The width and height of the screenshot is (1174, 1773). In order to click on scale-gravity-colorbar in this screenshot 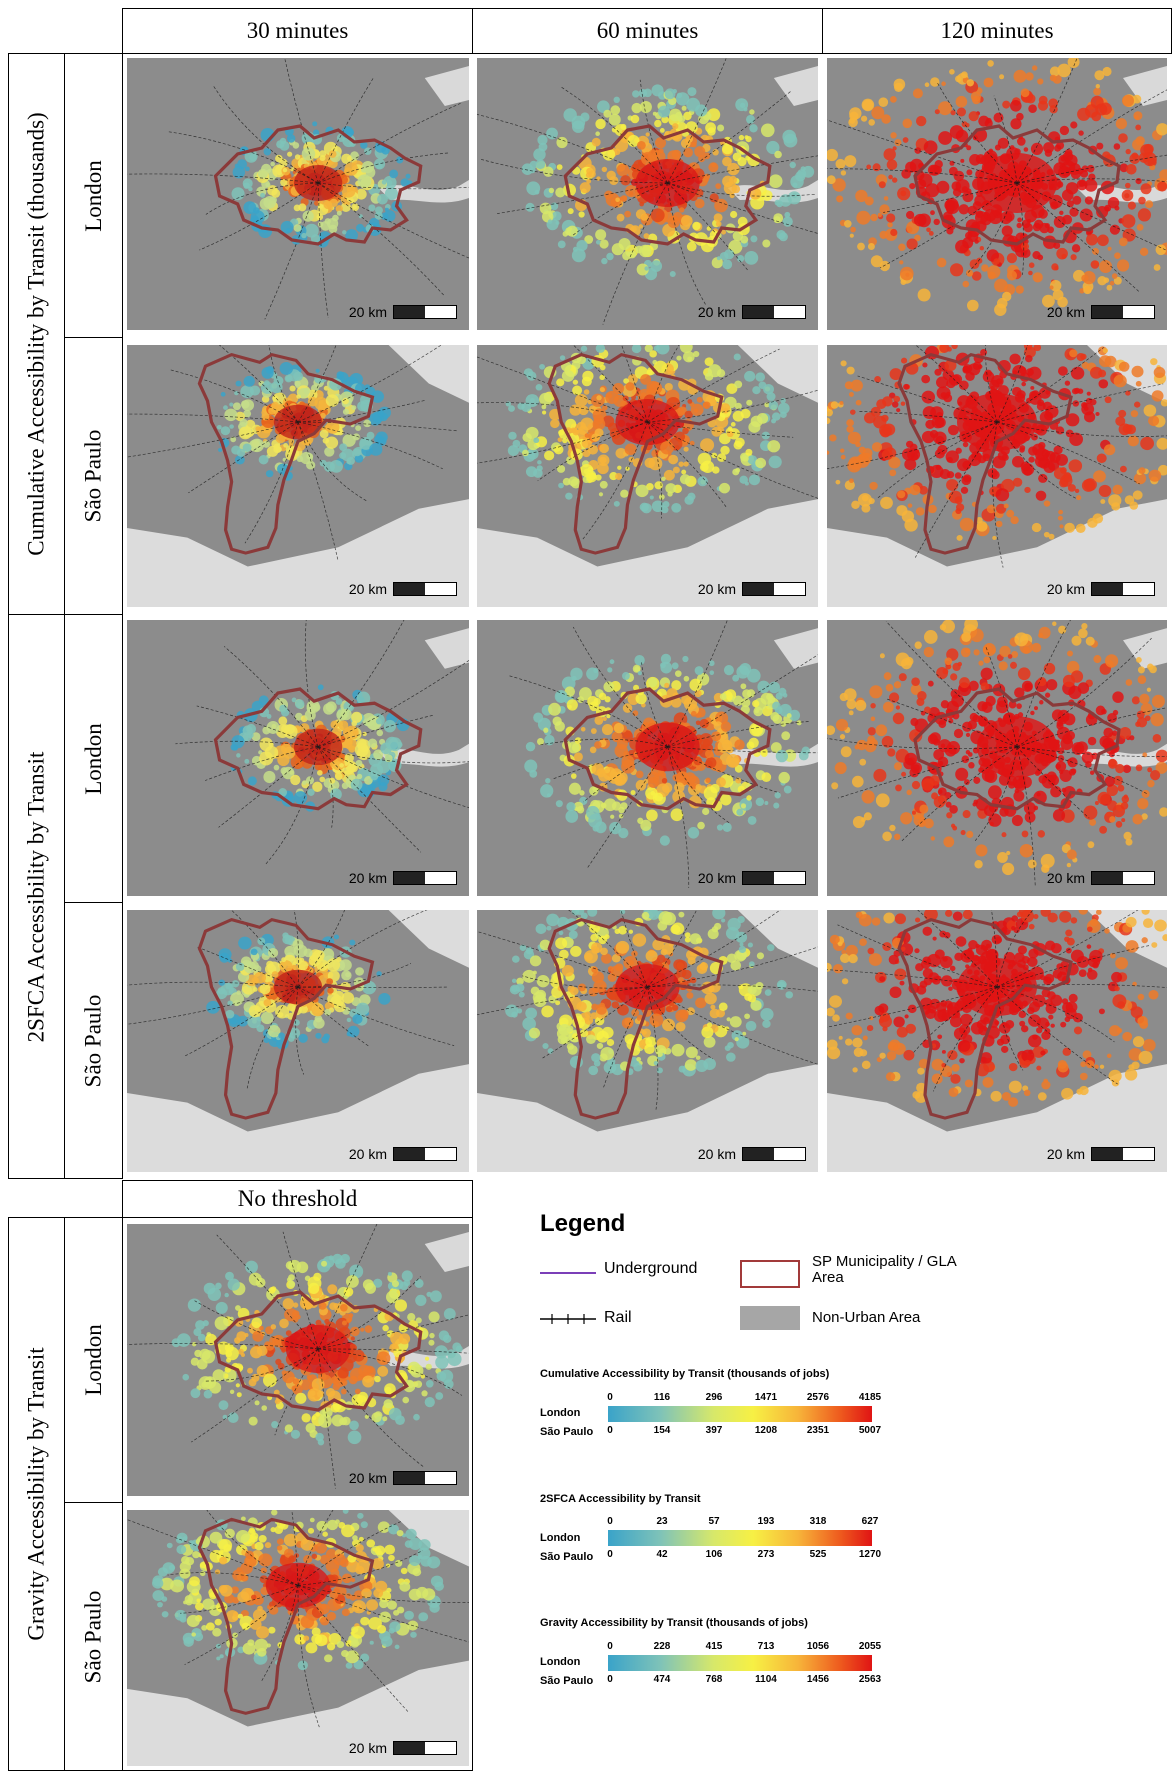, I will do `click(740, 1663)`.